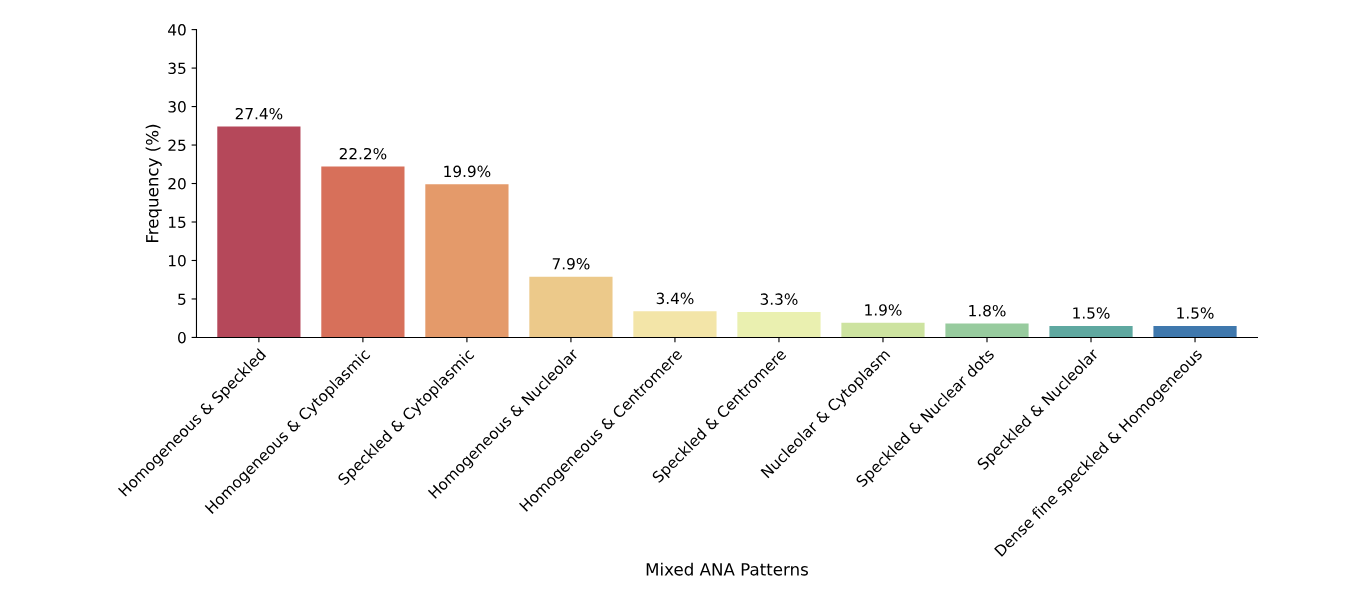 The width and height of the screenshot is (1355, 592). Describe the element at coordinates (177, 107) in the screenshot. I see `y-tick-label: 30` at that location.